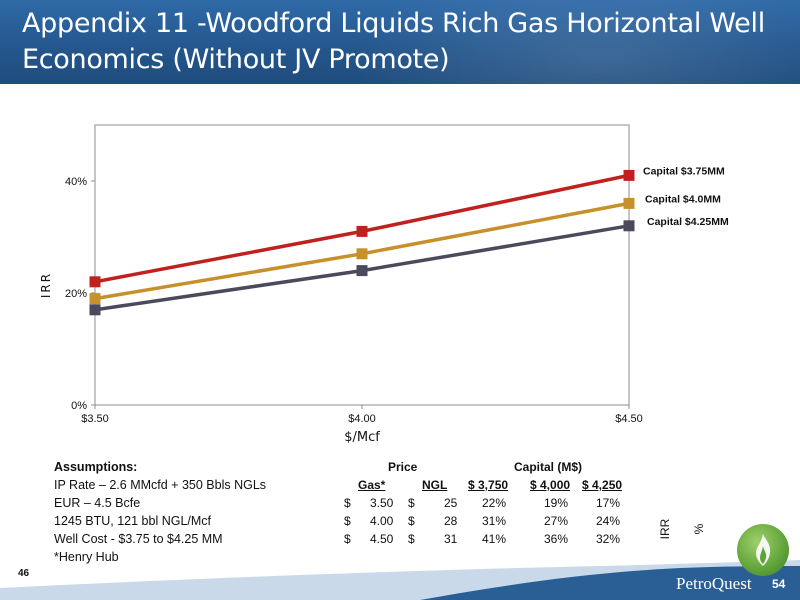 The width and height of the screenshot is (800, 600). Describe the element at coordinates (138, 539) in the screenshot. I see `assumption-line: Well Cost - $3.75 to $4.25 MM` at that location.